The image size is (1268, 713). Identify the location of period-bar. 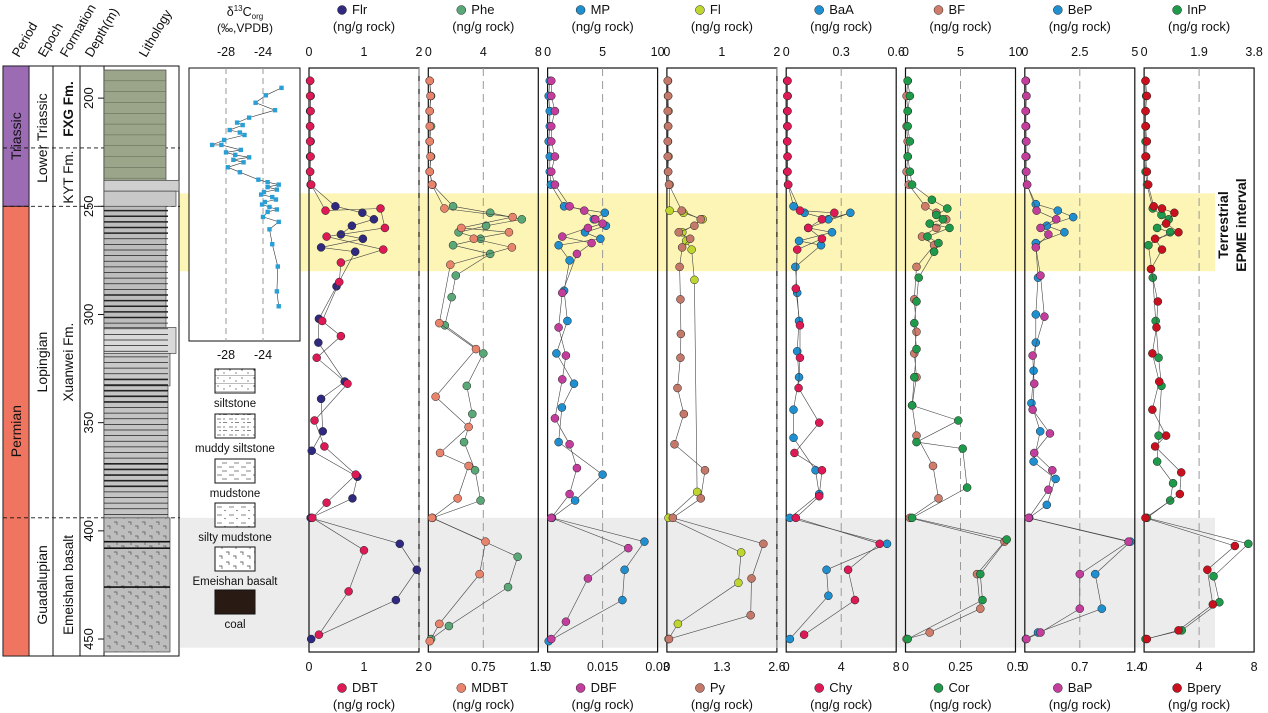
(16, 431).